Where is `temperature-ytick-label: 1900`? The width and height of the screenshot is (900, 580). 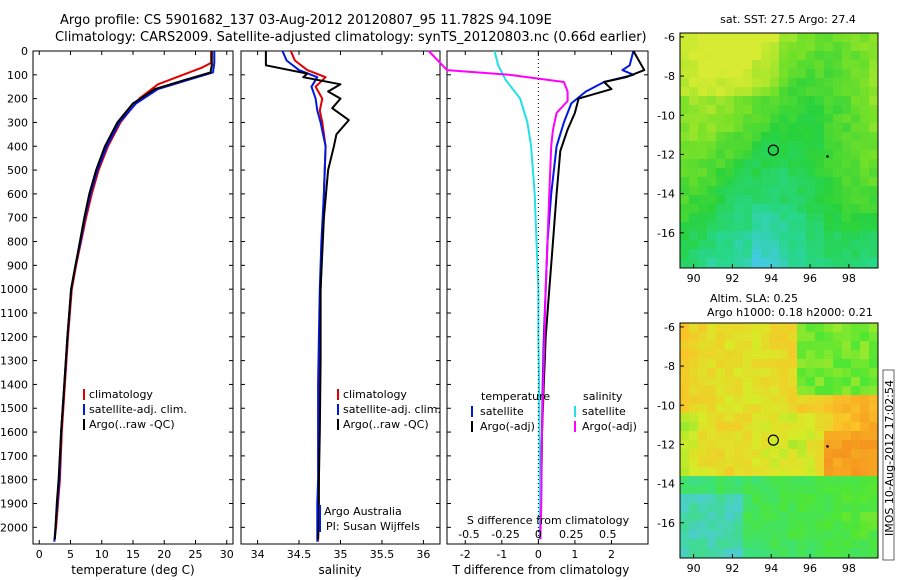 temperature-ytick-label: 1900 is located at coordinates (14, 504).